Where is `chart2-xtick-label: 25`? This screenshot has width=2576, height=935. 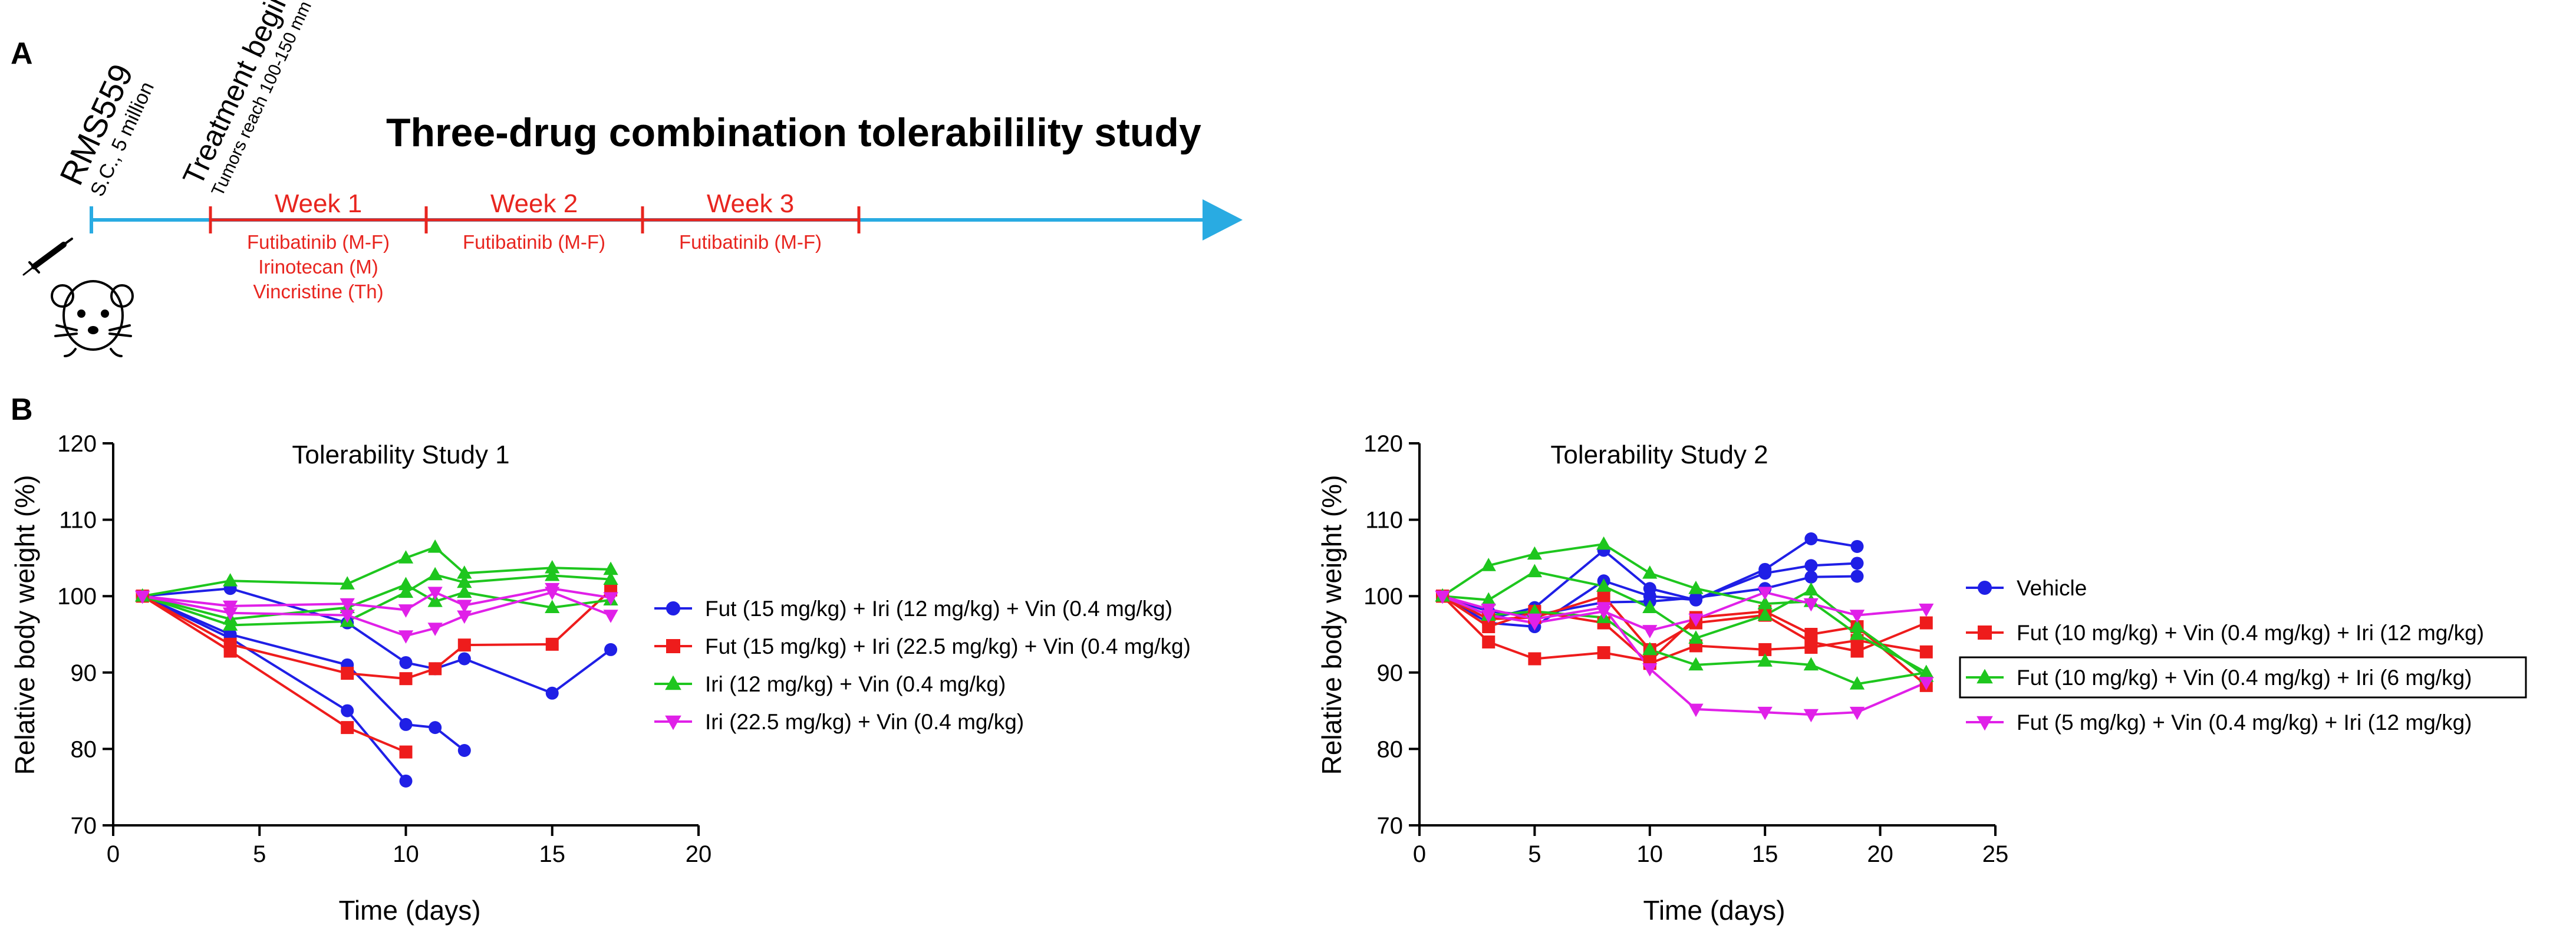
chart2-xtick-label: 25 is located at coordinates (1995, 854).